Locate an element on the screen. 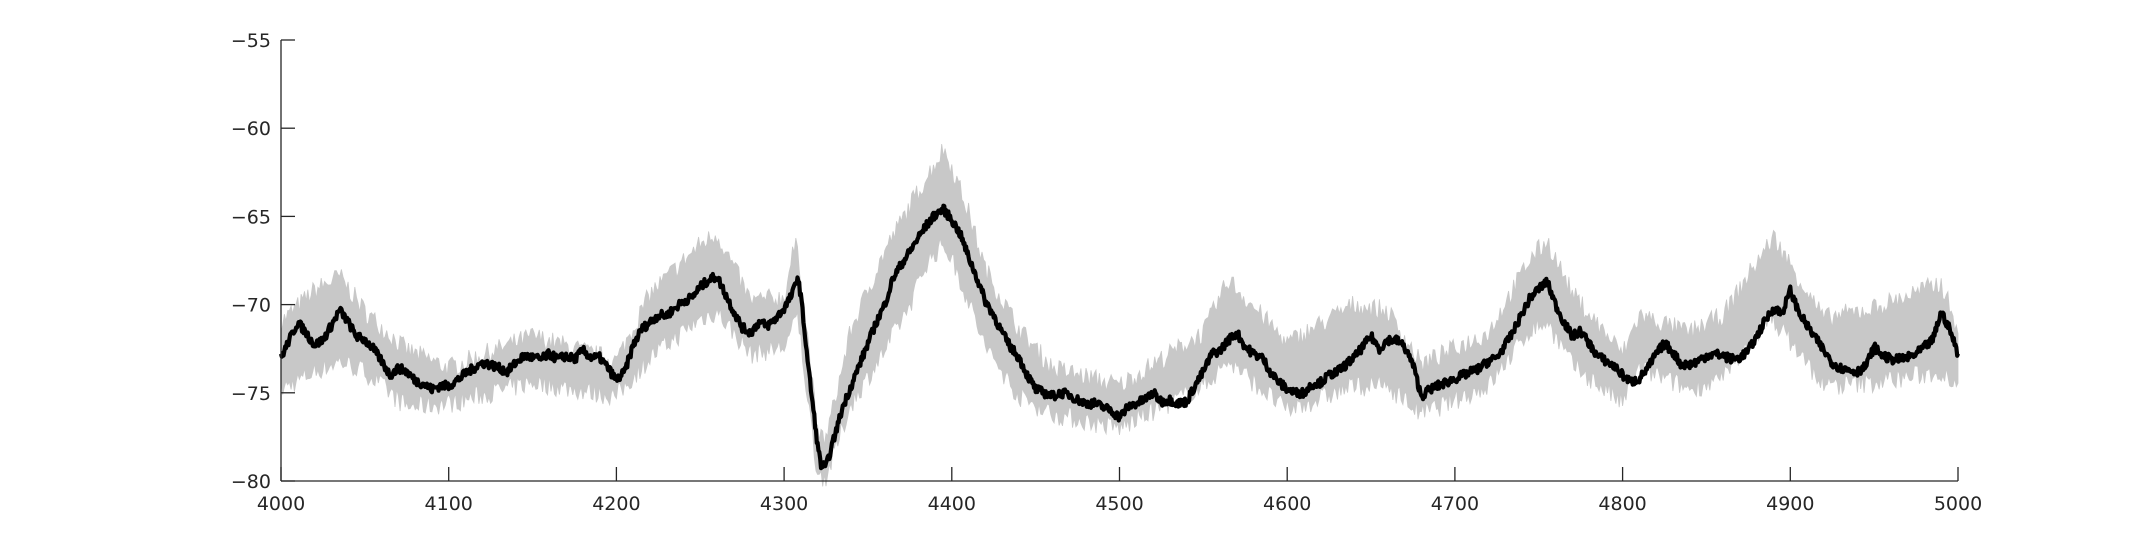 This screenshot has height=533, width=2133. y-tick-label: −55 is located at coordinates (251, 41).